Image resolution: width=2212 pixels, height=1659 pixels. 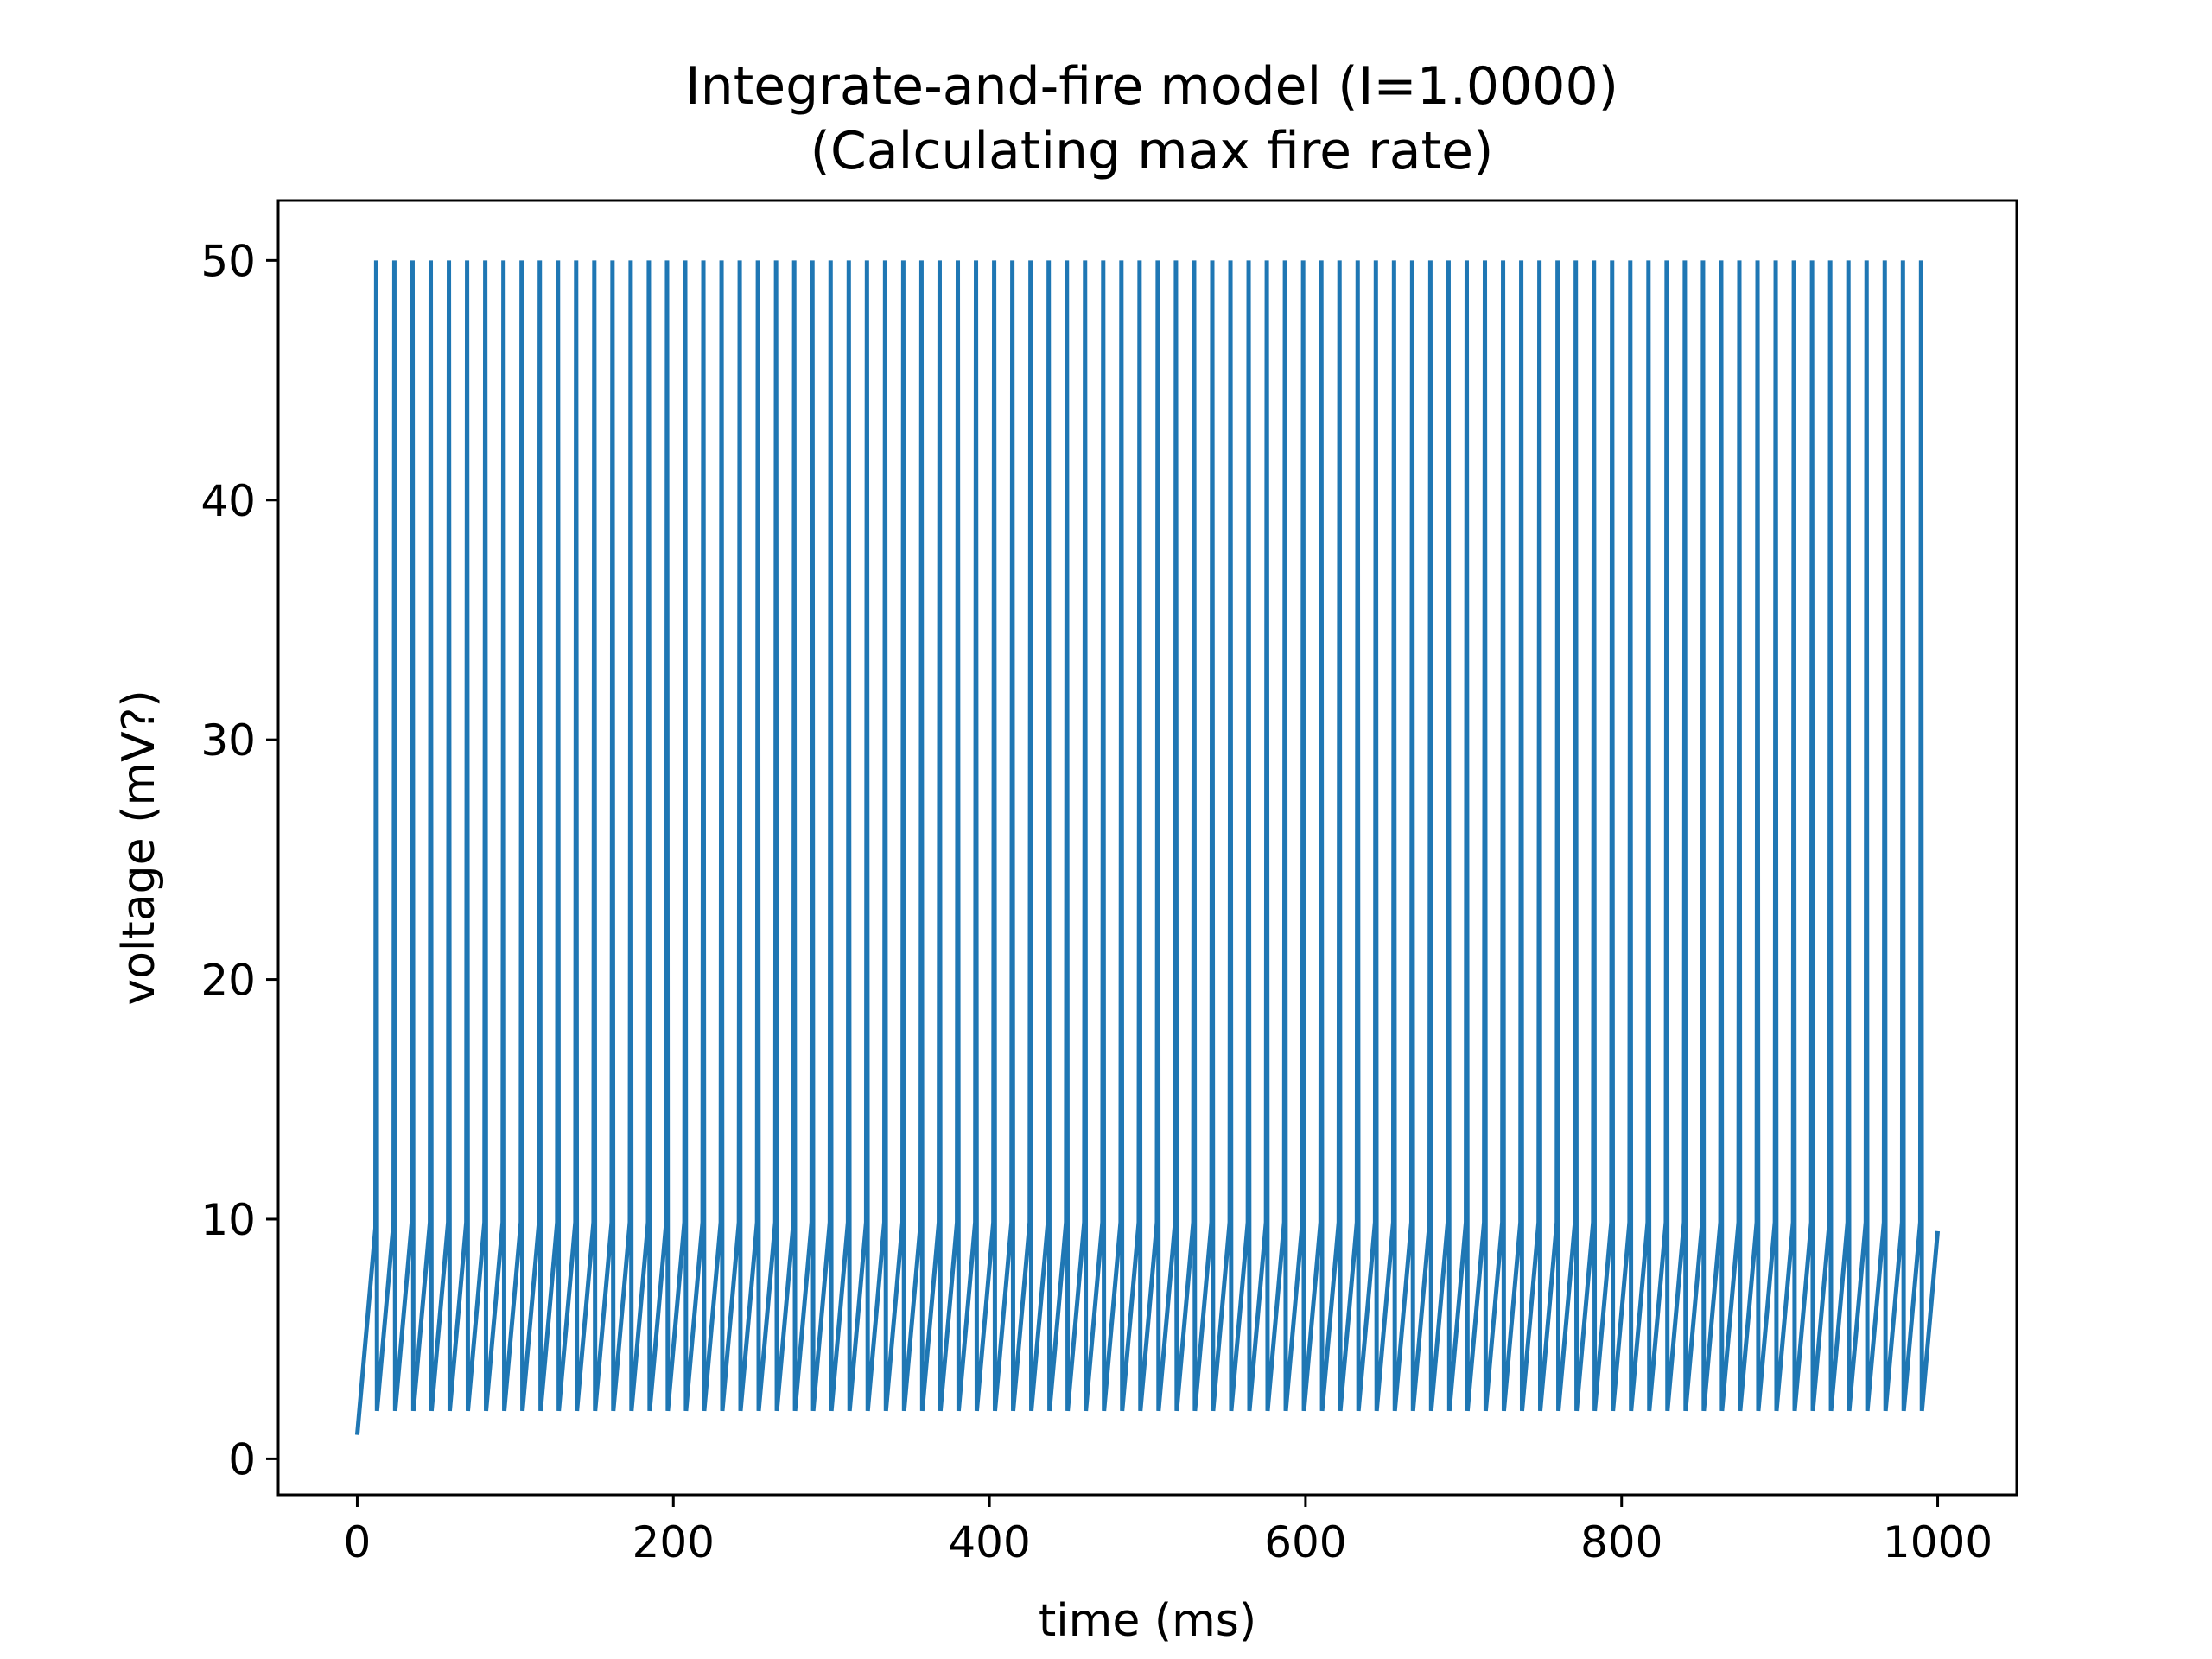 I want to click on y-tick-label: 20, so click(x=228, y=981).